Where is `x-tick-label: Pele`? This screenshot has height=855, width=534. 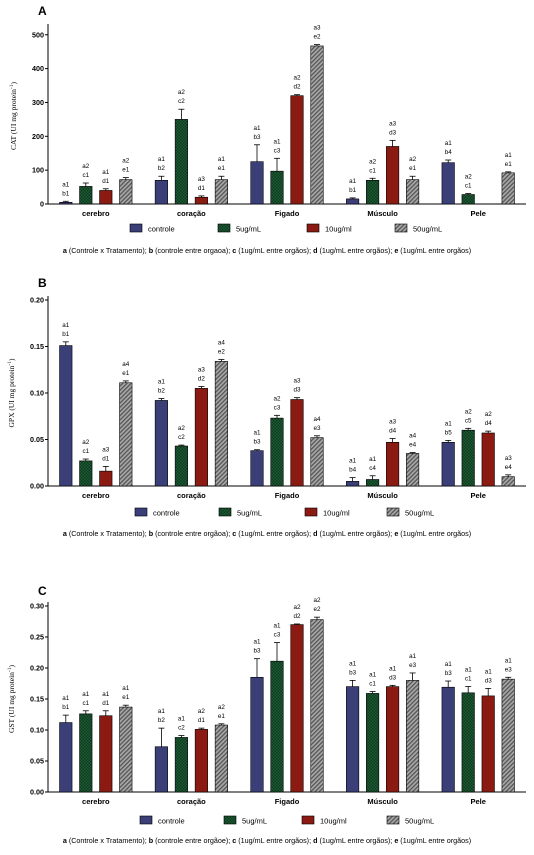
x-tick-label: Pele is located at coordinates (477, 801).